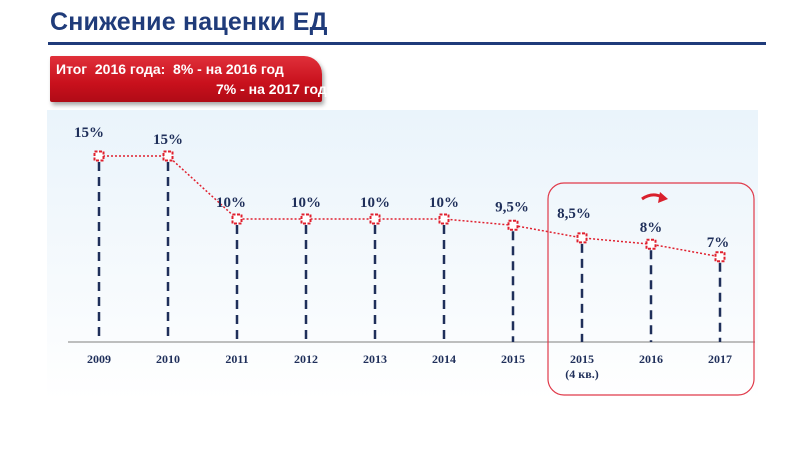  What do you see at coordinates (582, 359) in the screenshot?
I see `x-tick-label-7: 2015` at bounding box center [582, 359].